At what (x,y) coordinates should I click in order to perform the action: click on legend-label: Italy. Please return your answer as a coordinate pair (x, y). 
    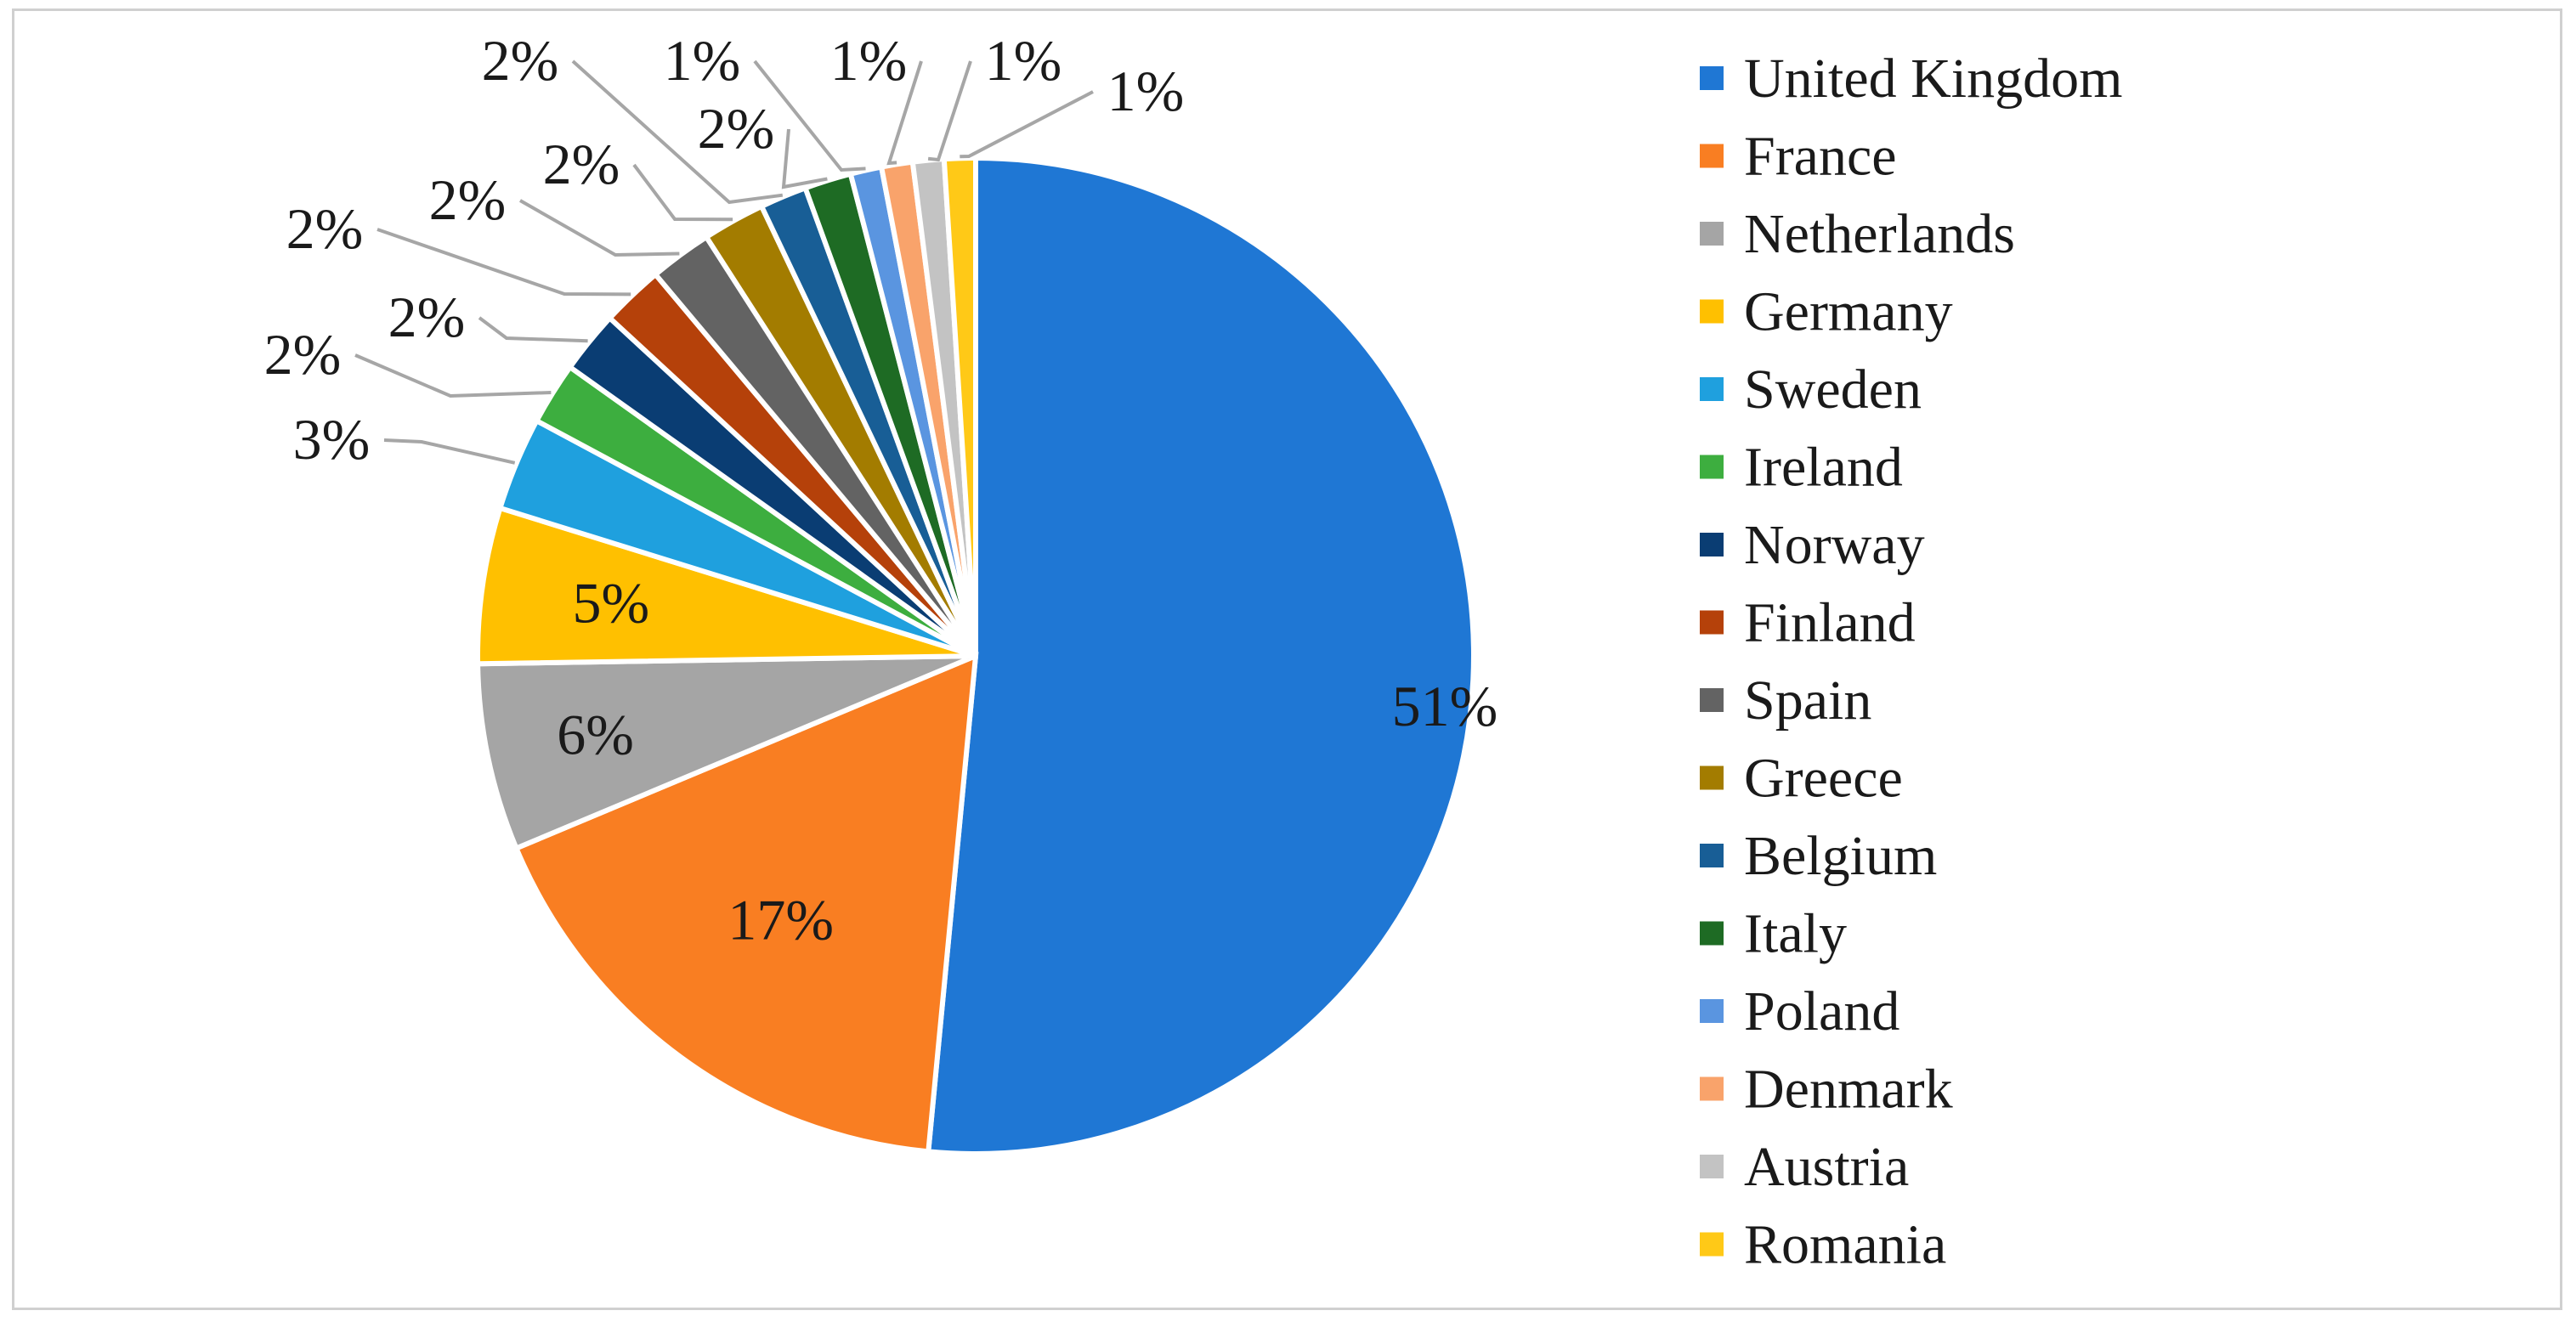
    Looking at the image, I should click on (1795, 934).